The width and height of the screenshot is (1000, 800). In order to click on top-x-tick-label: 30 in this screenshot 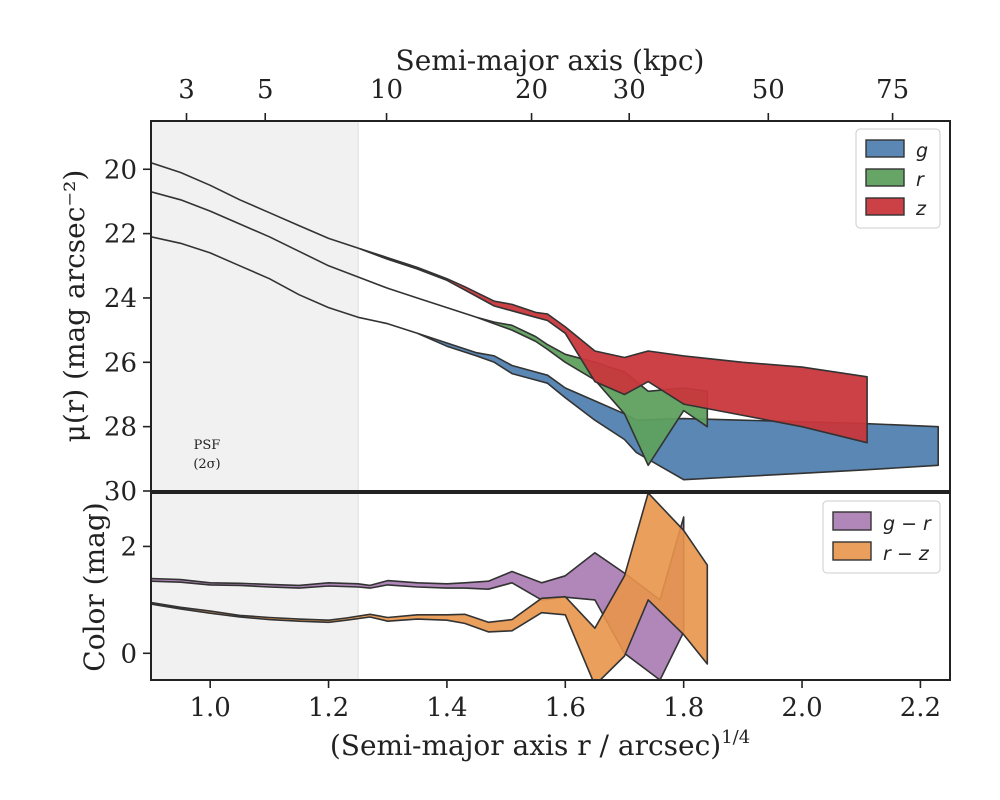, I will do `click(629, 90)`.